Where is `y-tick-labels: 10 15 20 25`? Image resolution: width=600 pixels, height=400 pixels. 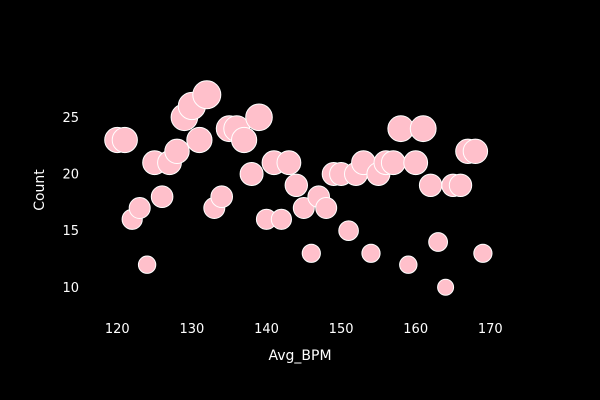
y-tick-labels: 10 15 20 25 is located at coordinates (70, 203).